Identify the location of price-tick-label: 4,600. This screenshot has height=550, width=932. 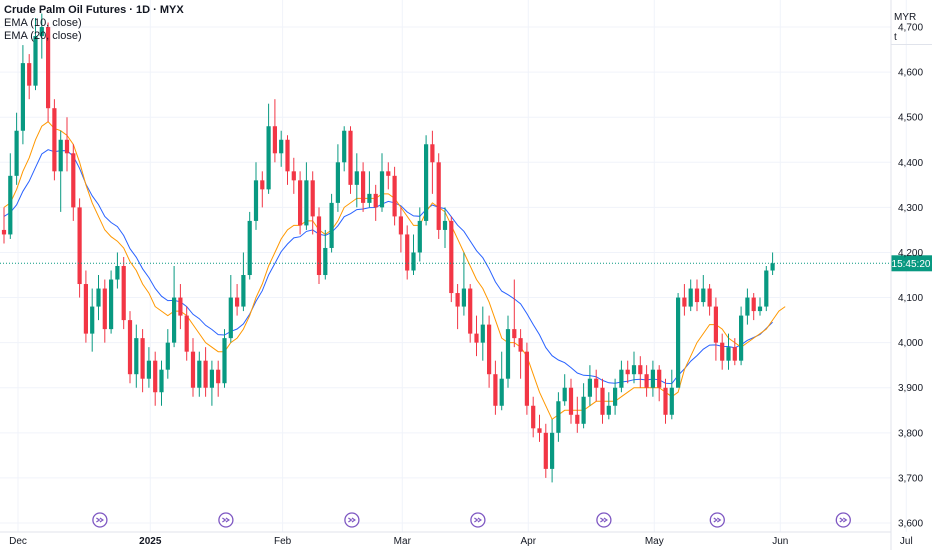
(910, 73).